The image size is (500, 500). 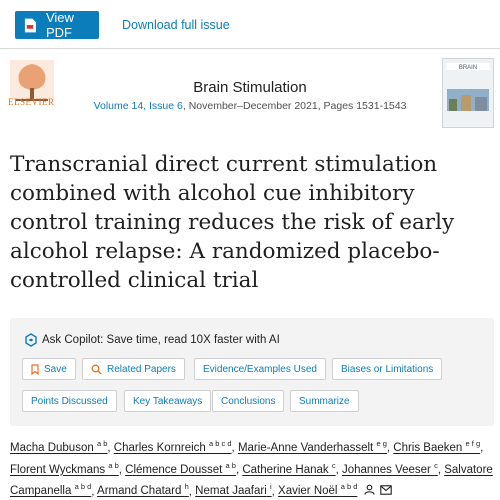 What do you see at coordinates (64, 468) in the screenshot?
I see `author-link: Florent Wyckmans a b` at bounding box center [64, 468].